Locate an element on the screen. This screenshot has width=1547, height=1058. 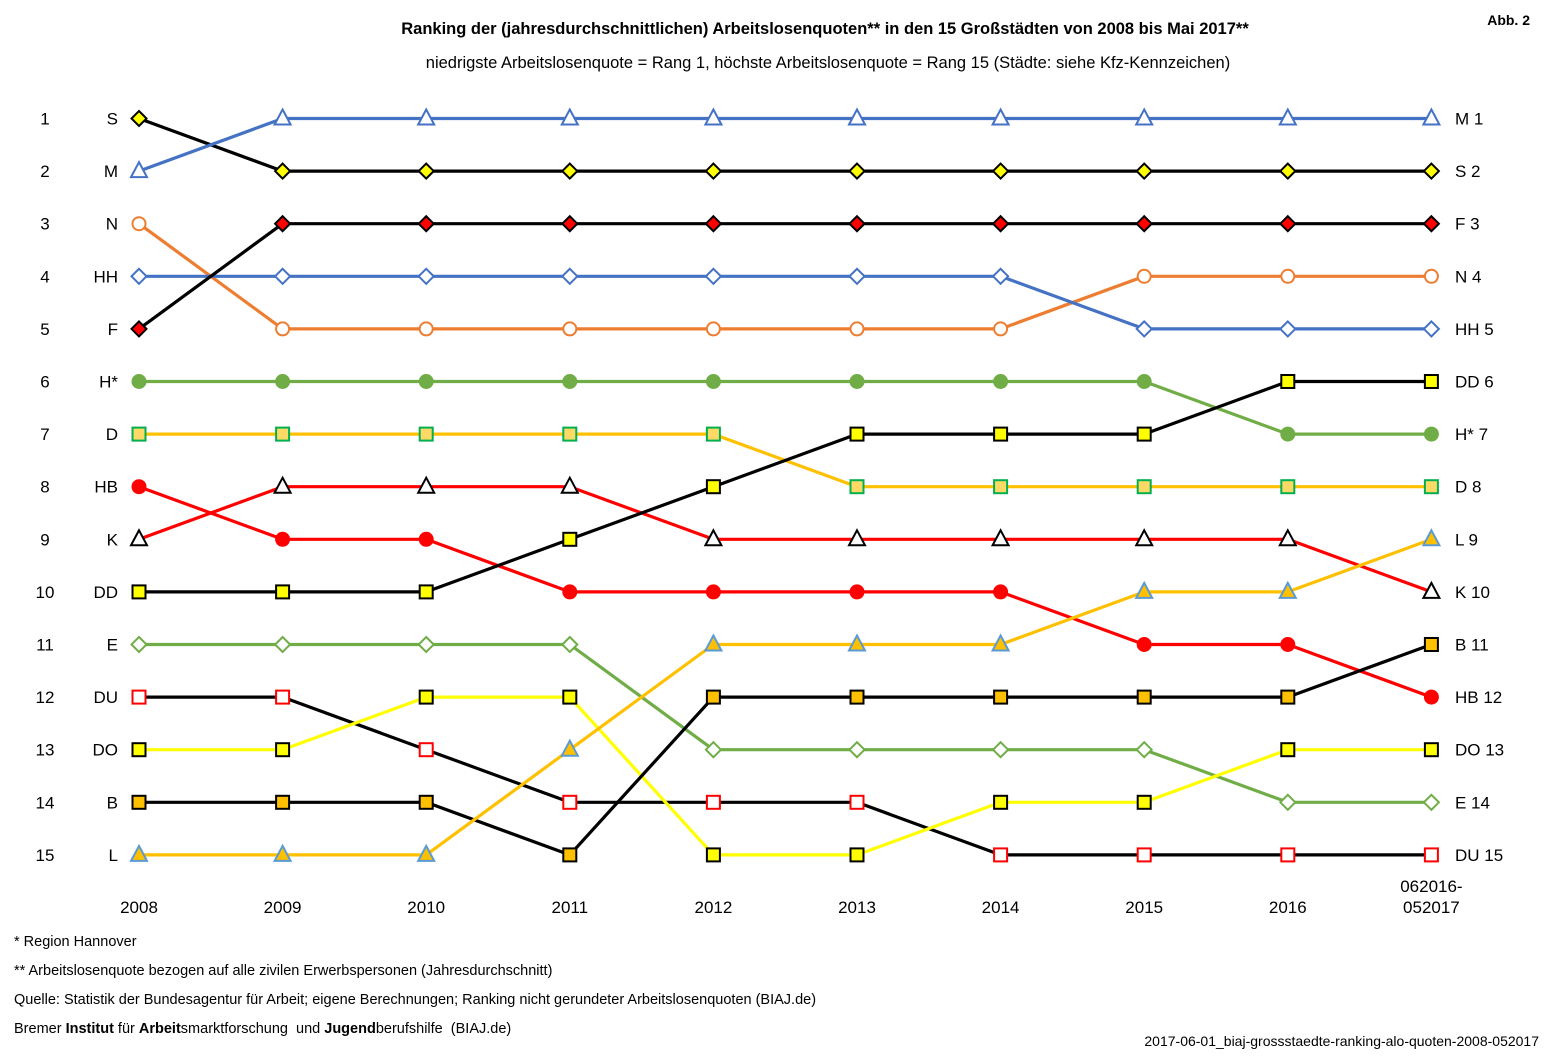
marker-dd-2009 is located at coordinates (283, 592).